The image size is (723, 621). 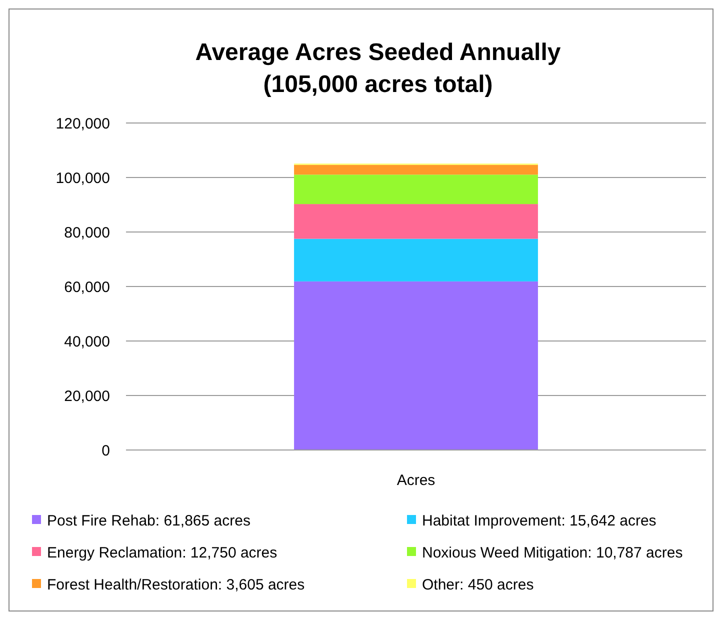 What do you see at coordinates (87, 396) in the screenshot?
I see `y-tick-label: 20,000` at bounding box center [87, 396].